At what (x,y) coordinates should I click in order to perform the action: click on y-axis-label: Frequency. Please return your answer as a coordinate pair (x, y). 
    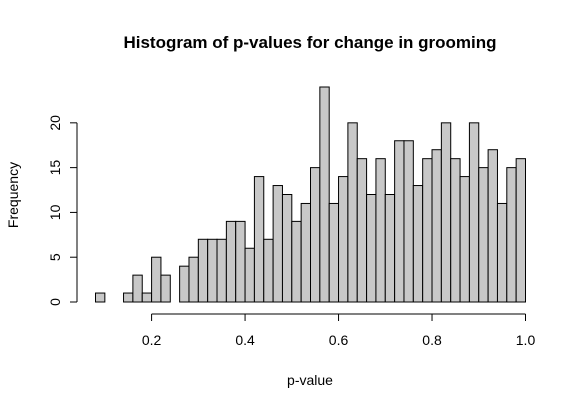
    Looking at the image, I should click on (13, 195).